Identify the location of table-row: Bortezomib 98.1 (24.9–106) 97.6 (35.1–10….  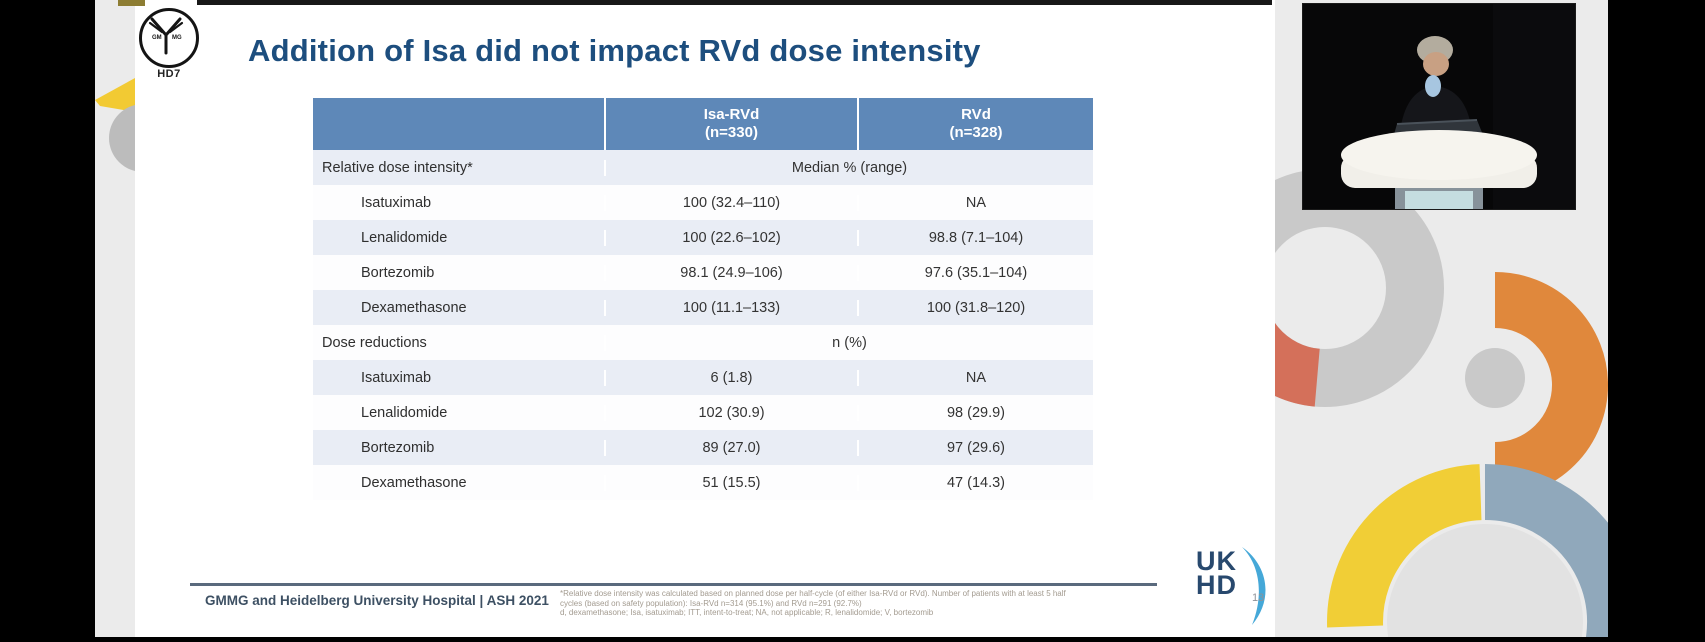
(703, 272).